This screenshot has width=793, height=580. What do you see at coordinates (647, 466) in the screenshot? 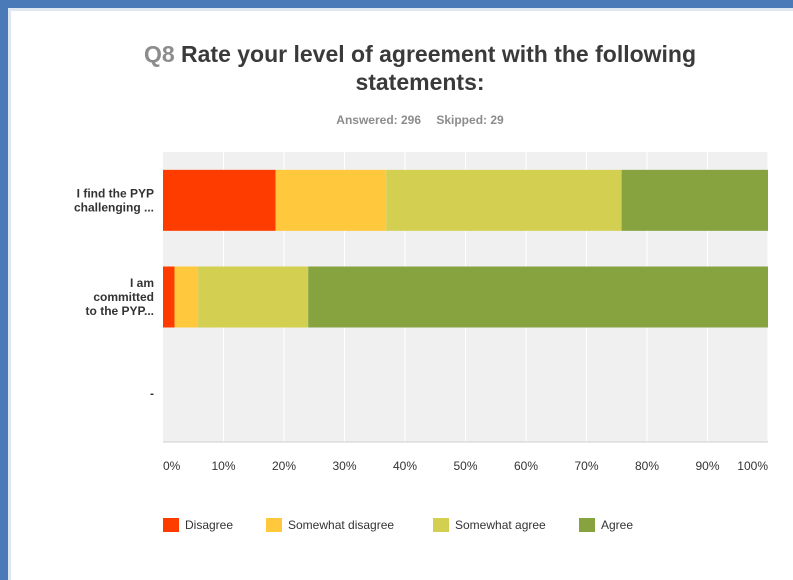
I see `x-tick-label: 80%` at bounding box center [647, 466].